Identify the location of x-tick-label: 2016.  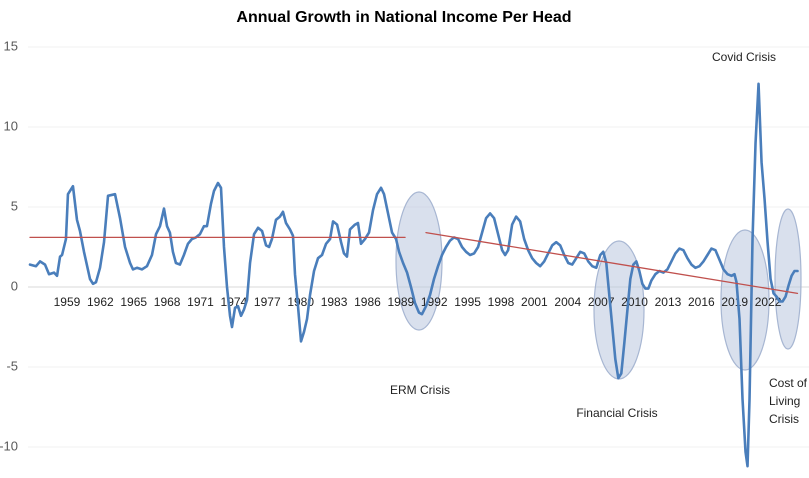
(701, 302).